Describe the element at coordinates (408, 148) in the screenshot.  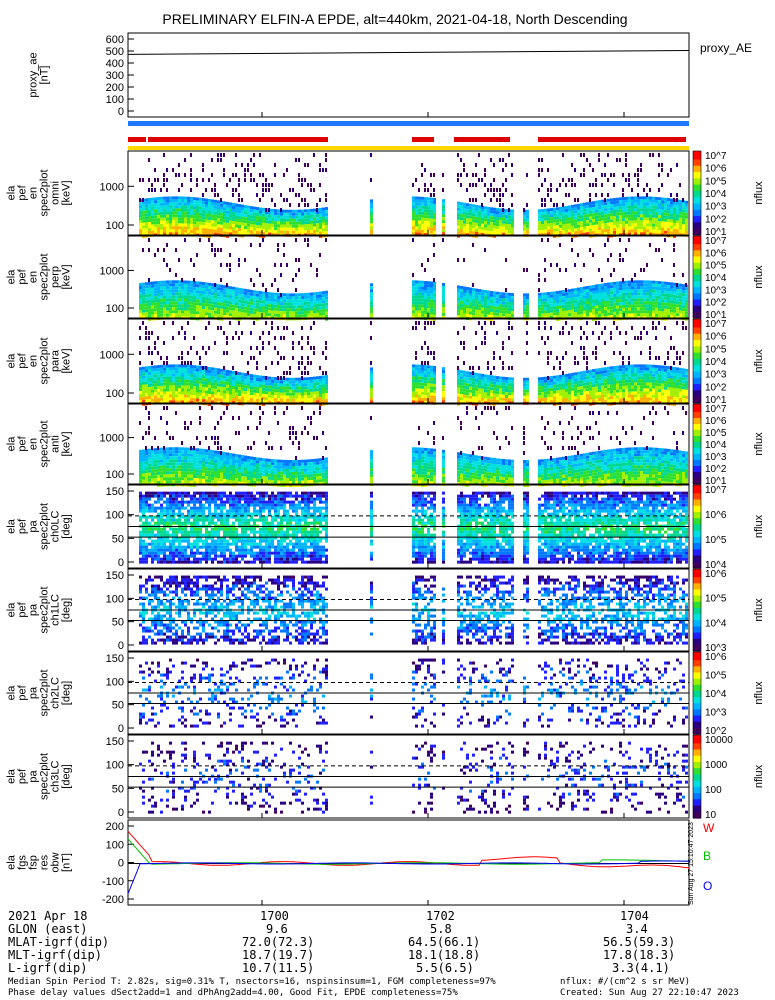
I see `status-bar-yellow` at that location.